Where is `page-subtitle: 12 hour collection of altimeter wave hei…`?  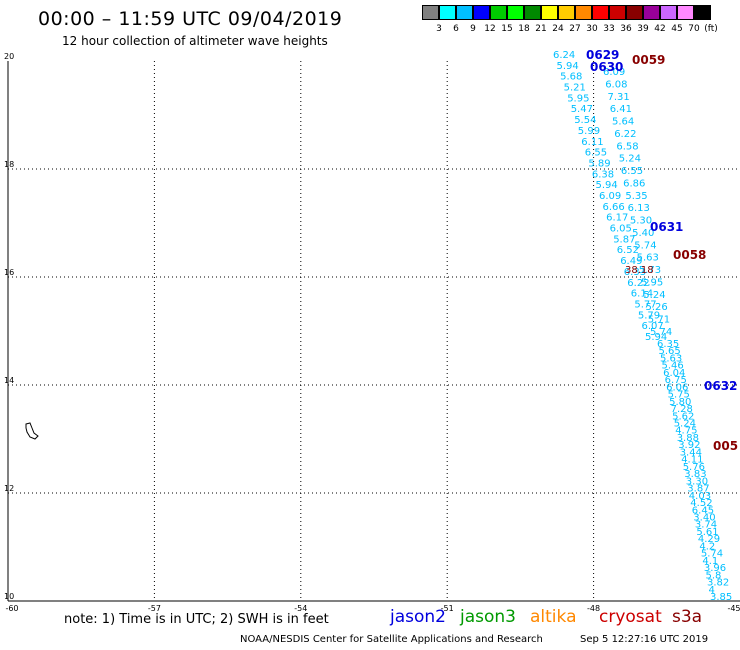 page-subtitle: 12 hour collection of altimeter wave hei… is located at coordinates (195, 41).